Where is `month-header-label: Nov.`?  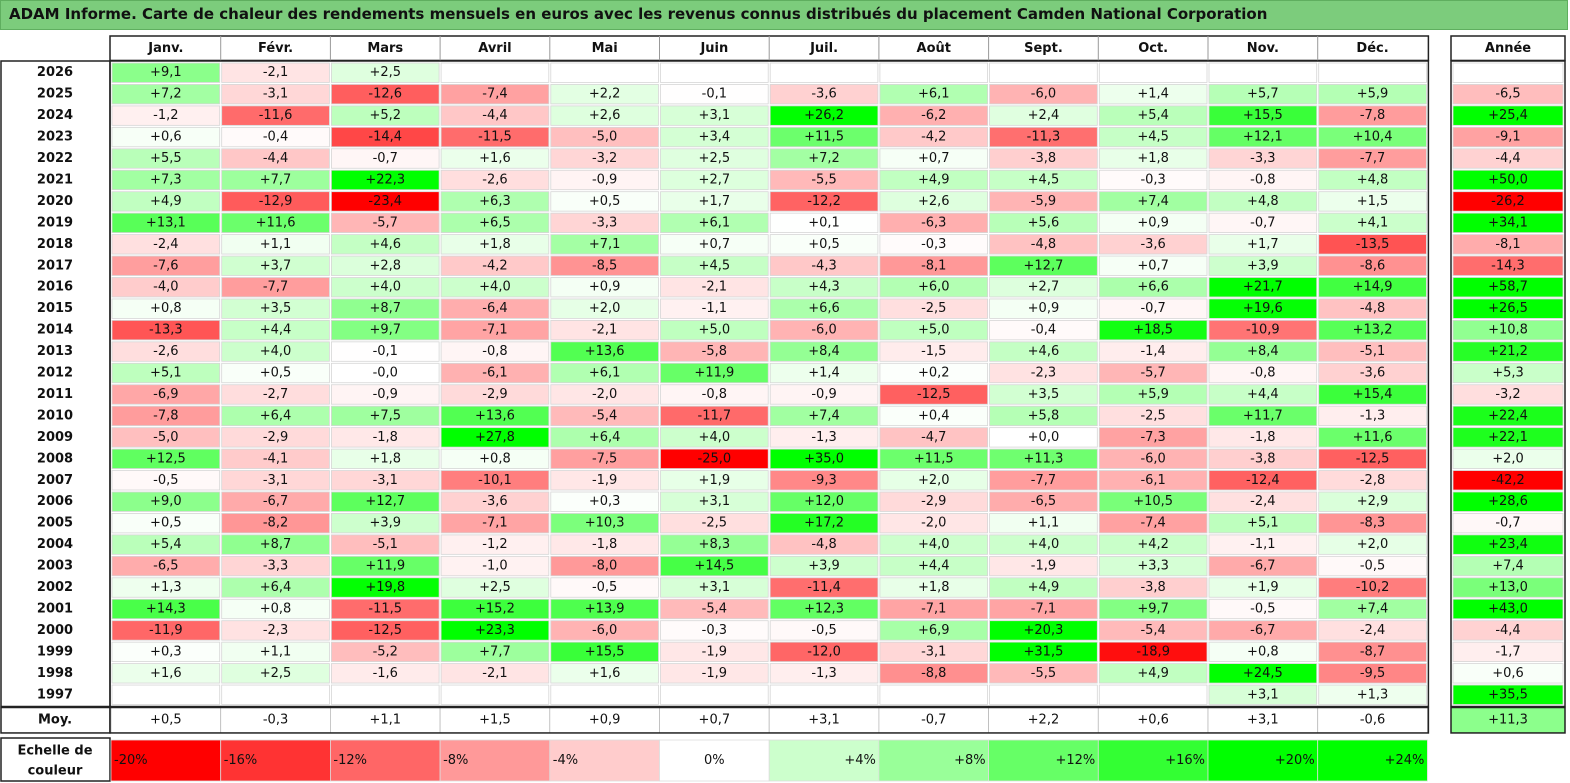 month-header-label: Nov. is located at coordinates (1263, 48).